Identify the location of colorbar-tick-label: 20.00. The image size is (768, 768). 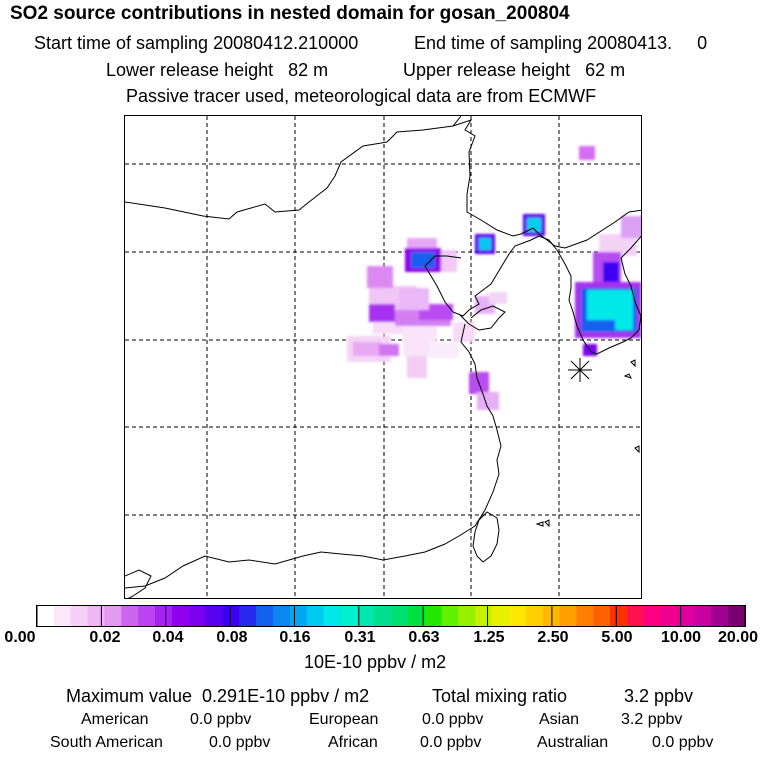
(738, 637).